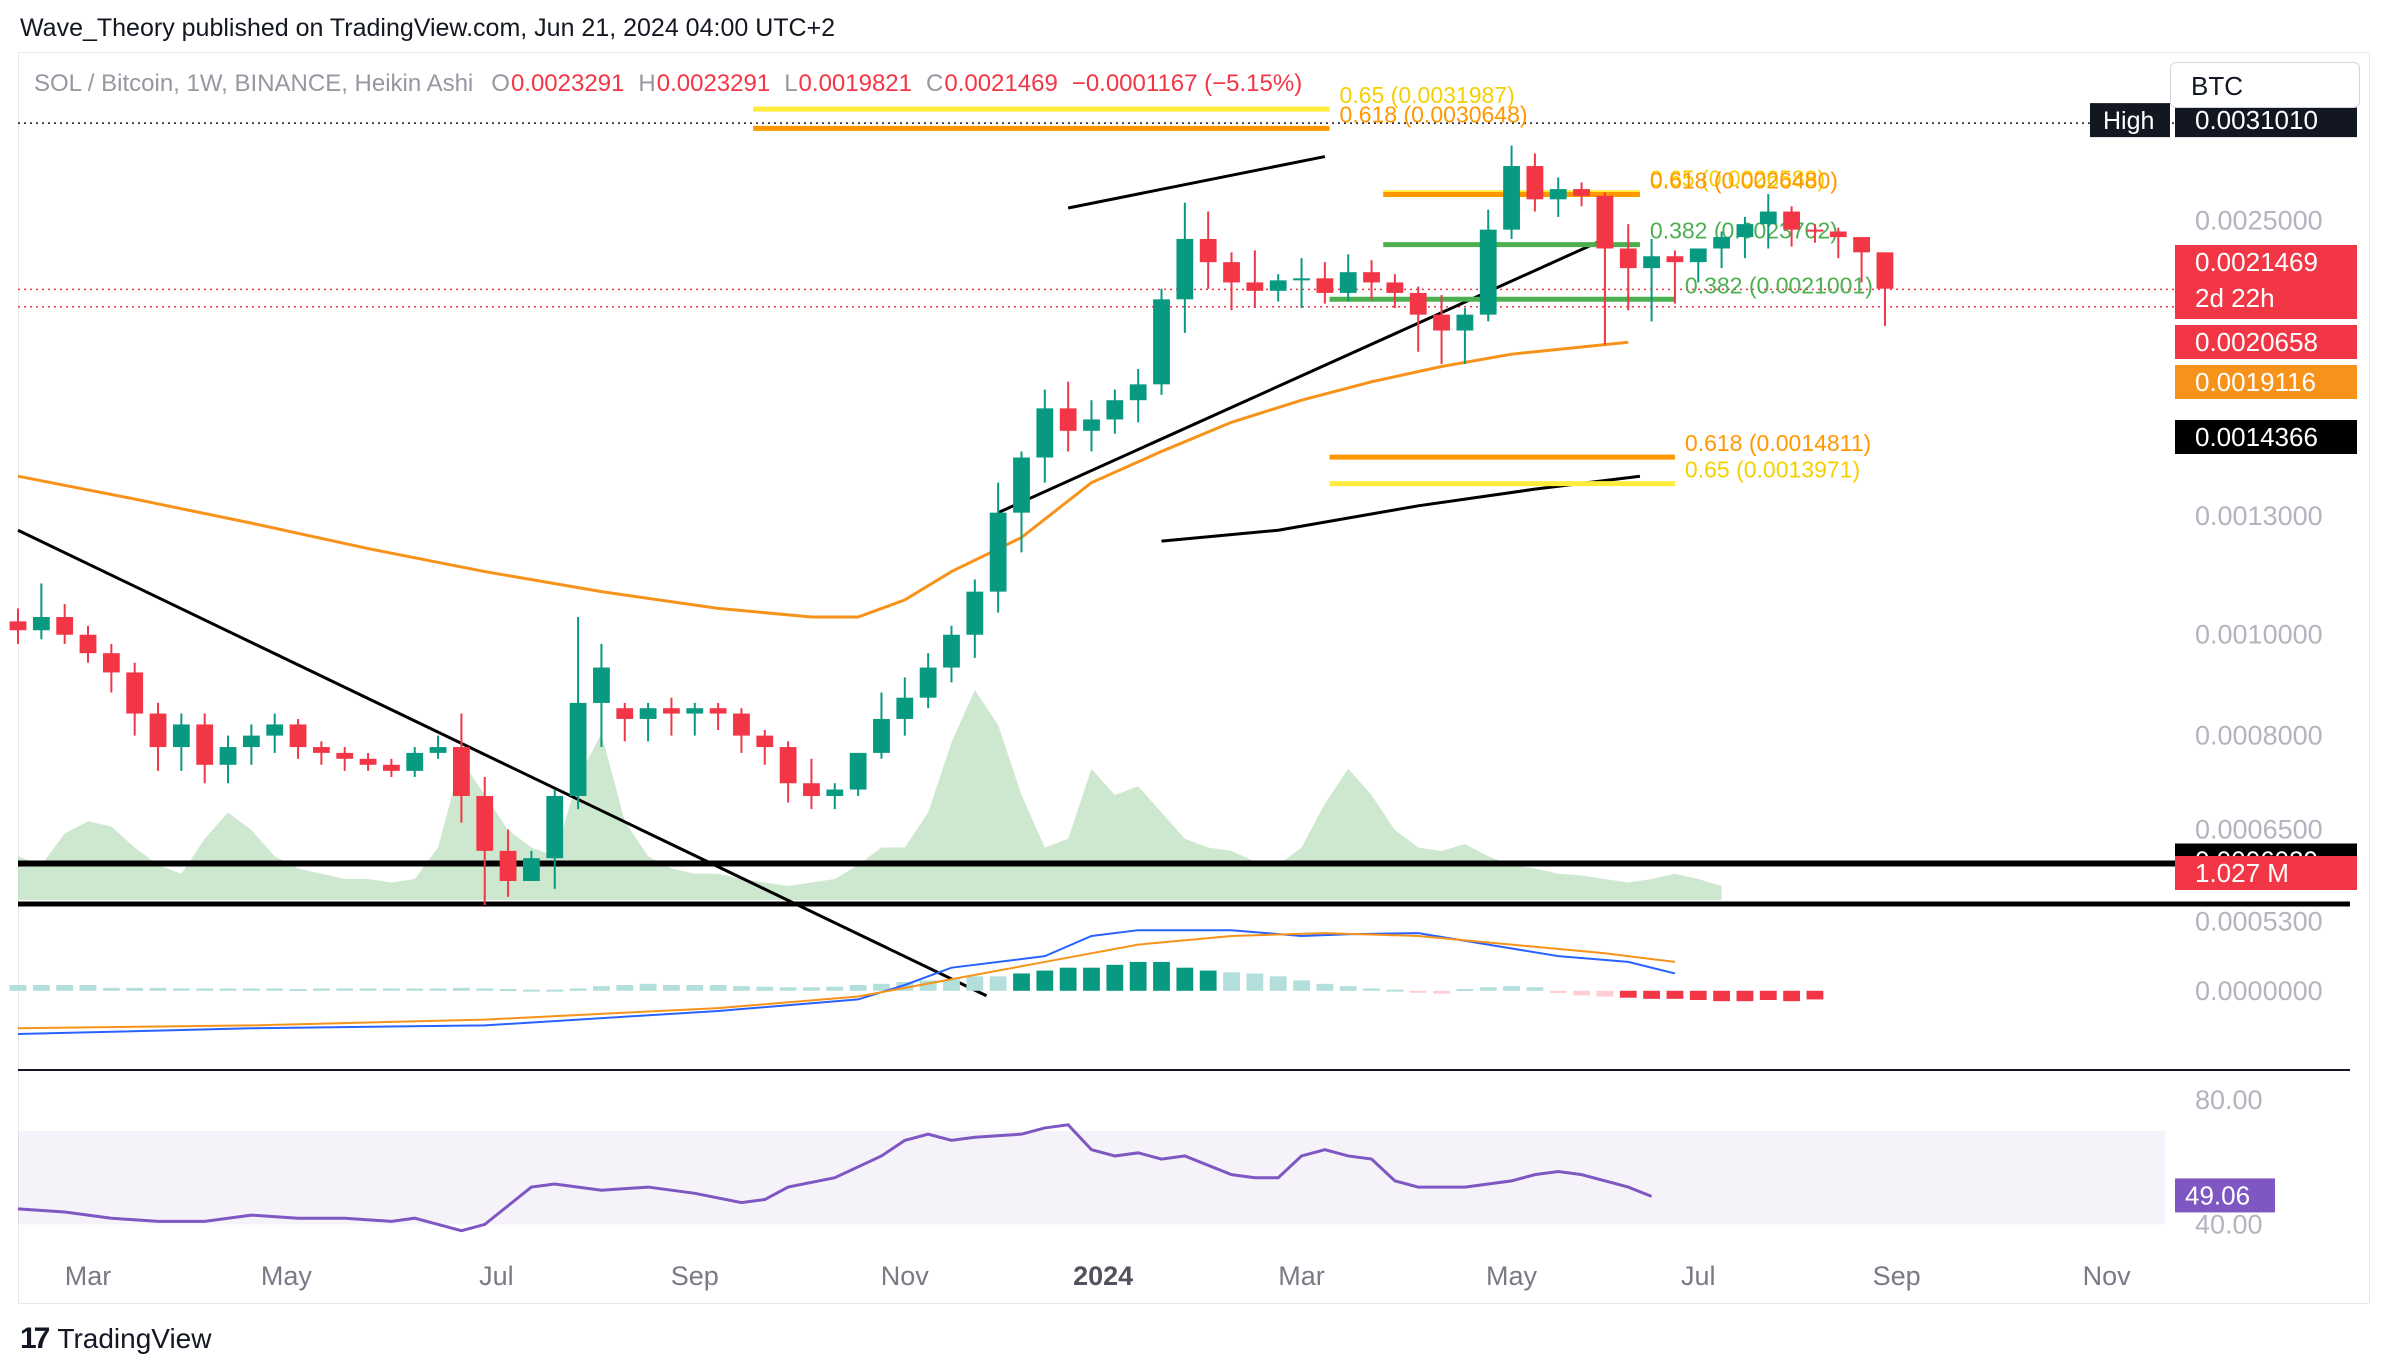  Describe the element at coordinates (855, 83) in the screenshot. I see `low-value: 0.0019821` at that location.